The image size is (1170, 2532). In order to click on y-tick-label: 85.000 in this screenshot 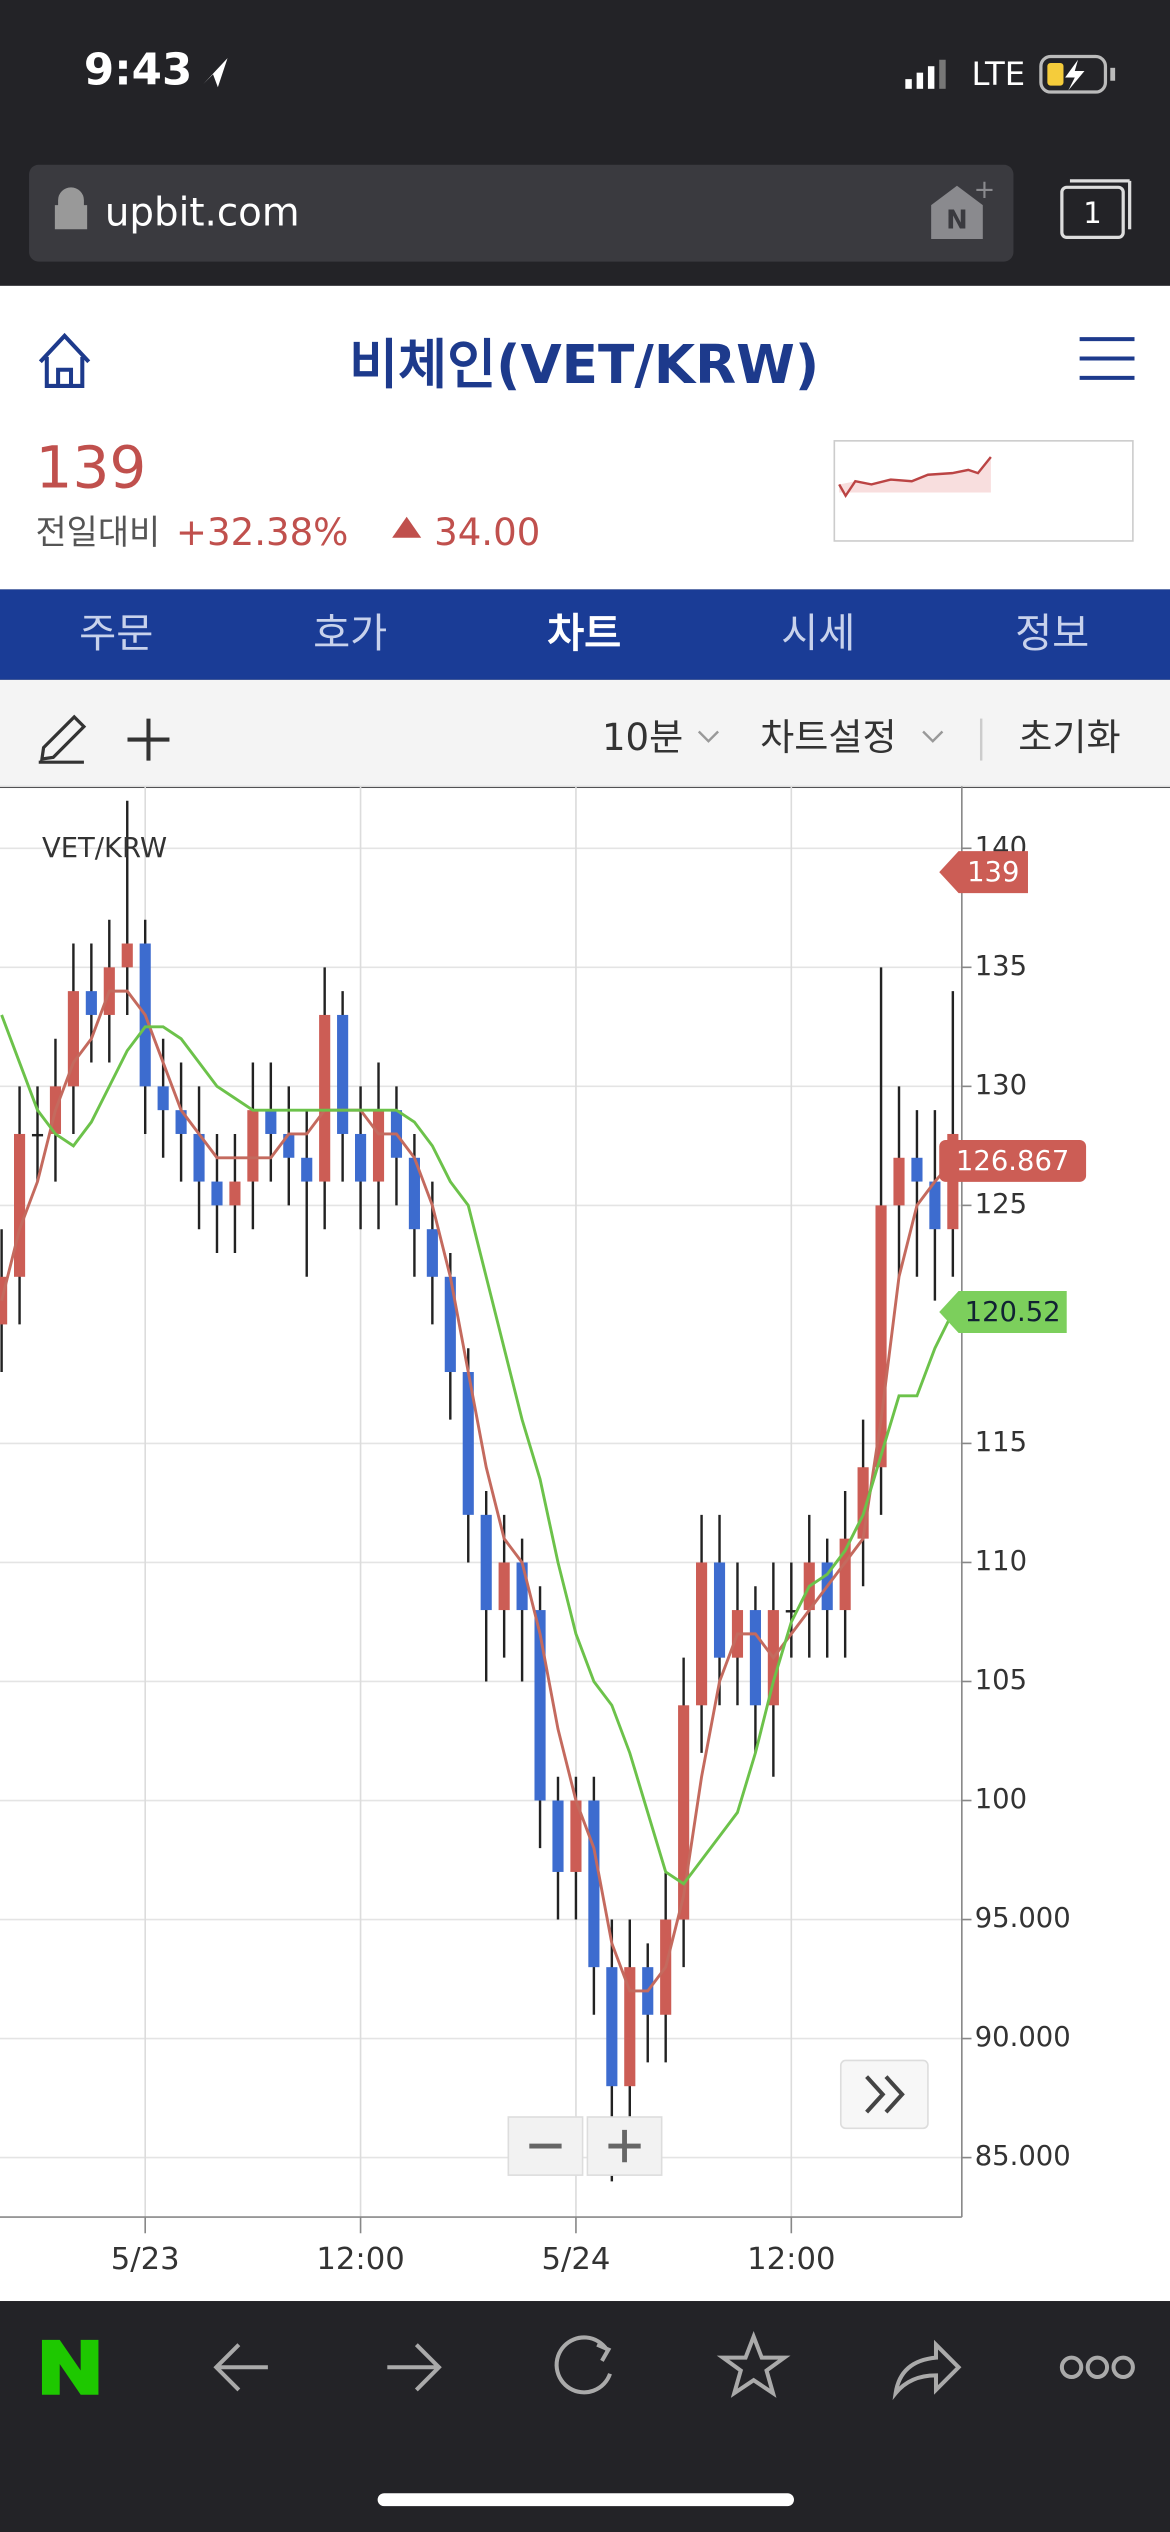, I will do `click(1023, 2156)`.